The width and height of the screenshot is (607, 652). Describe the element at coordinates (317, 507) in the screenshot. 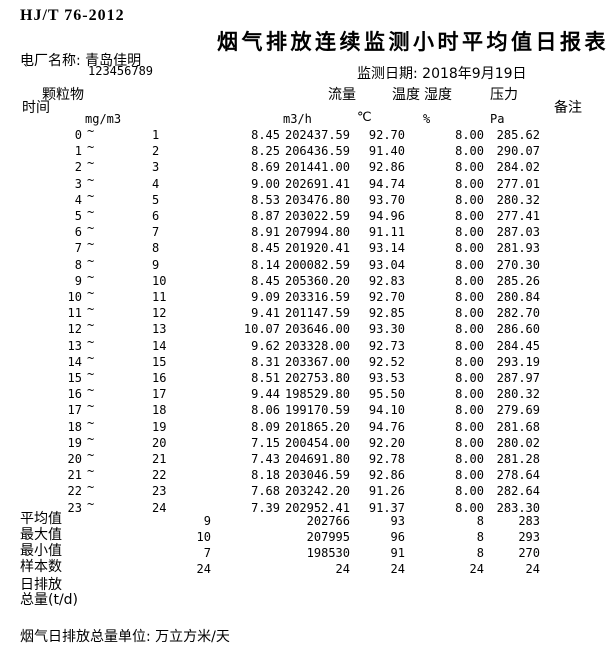

I see `flow-value: 202952.41` at that location.